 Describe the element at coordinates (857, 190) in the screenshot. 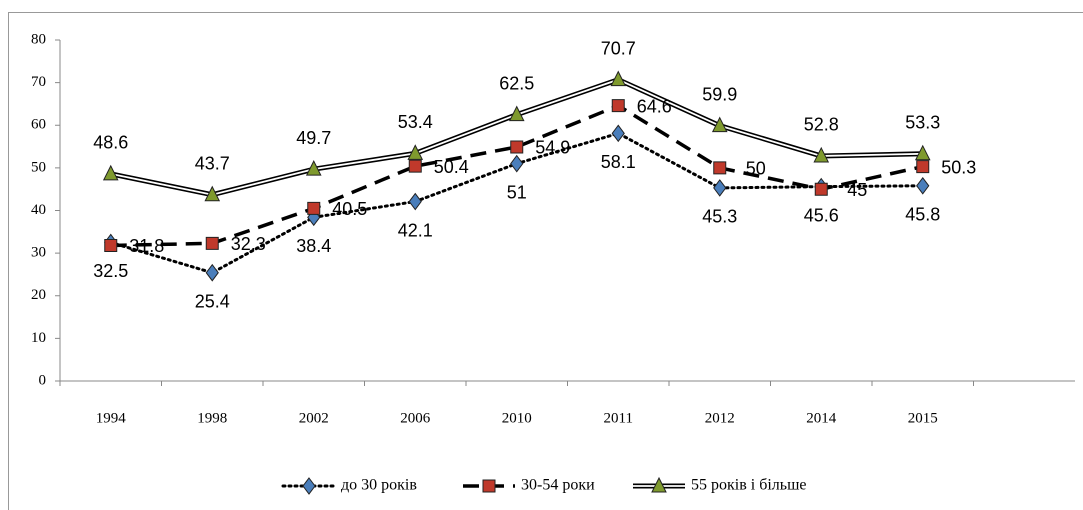

I see `data-label: 45` at that location.